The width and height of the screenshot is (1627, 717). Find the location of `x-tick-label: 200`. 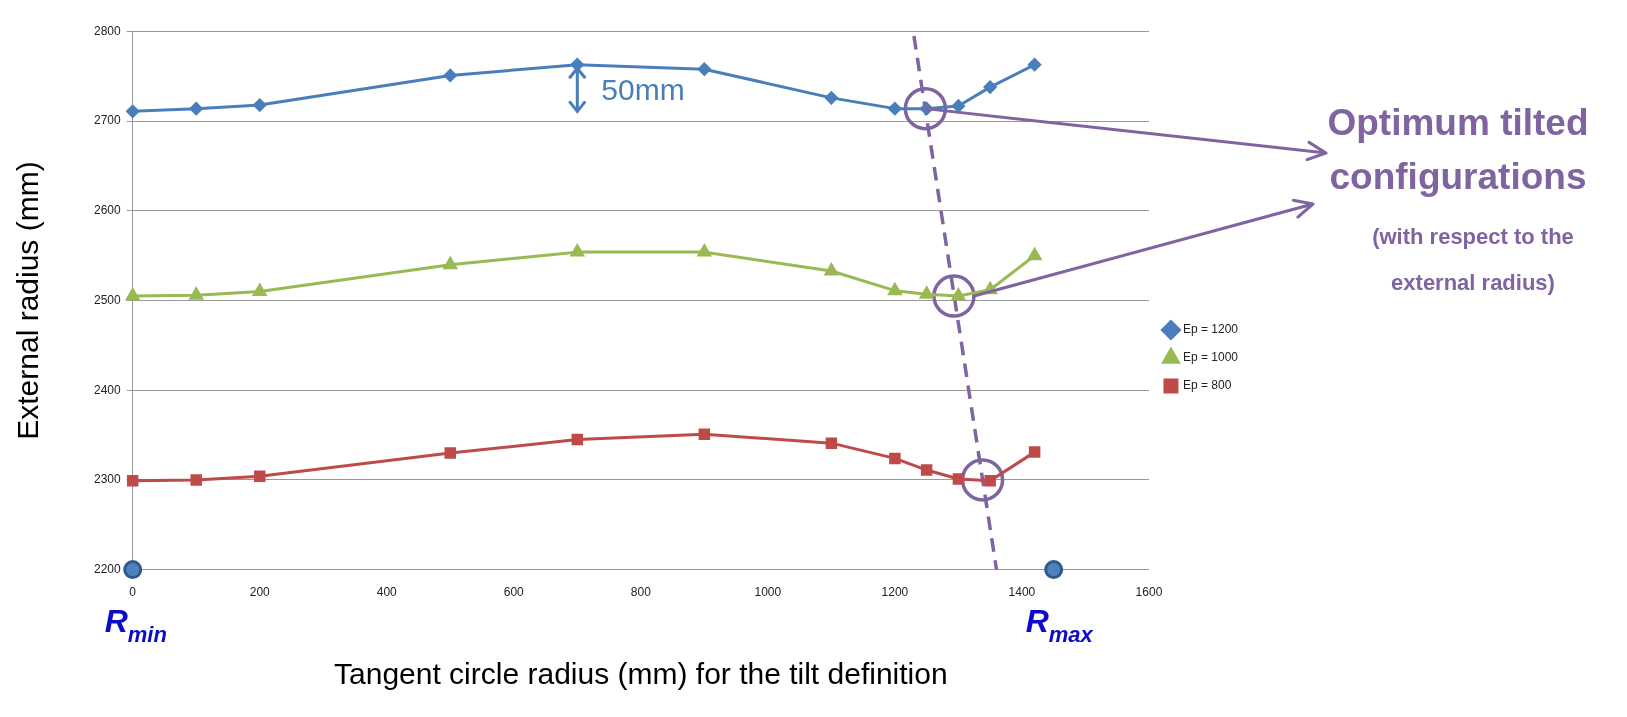

x-tick-label: 200 is located at coordinates (260, 592).